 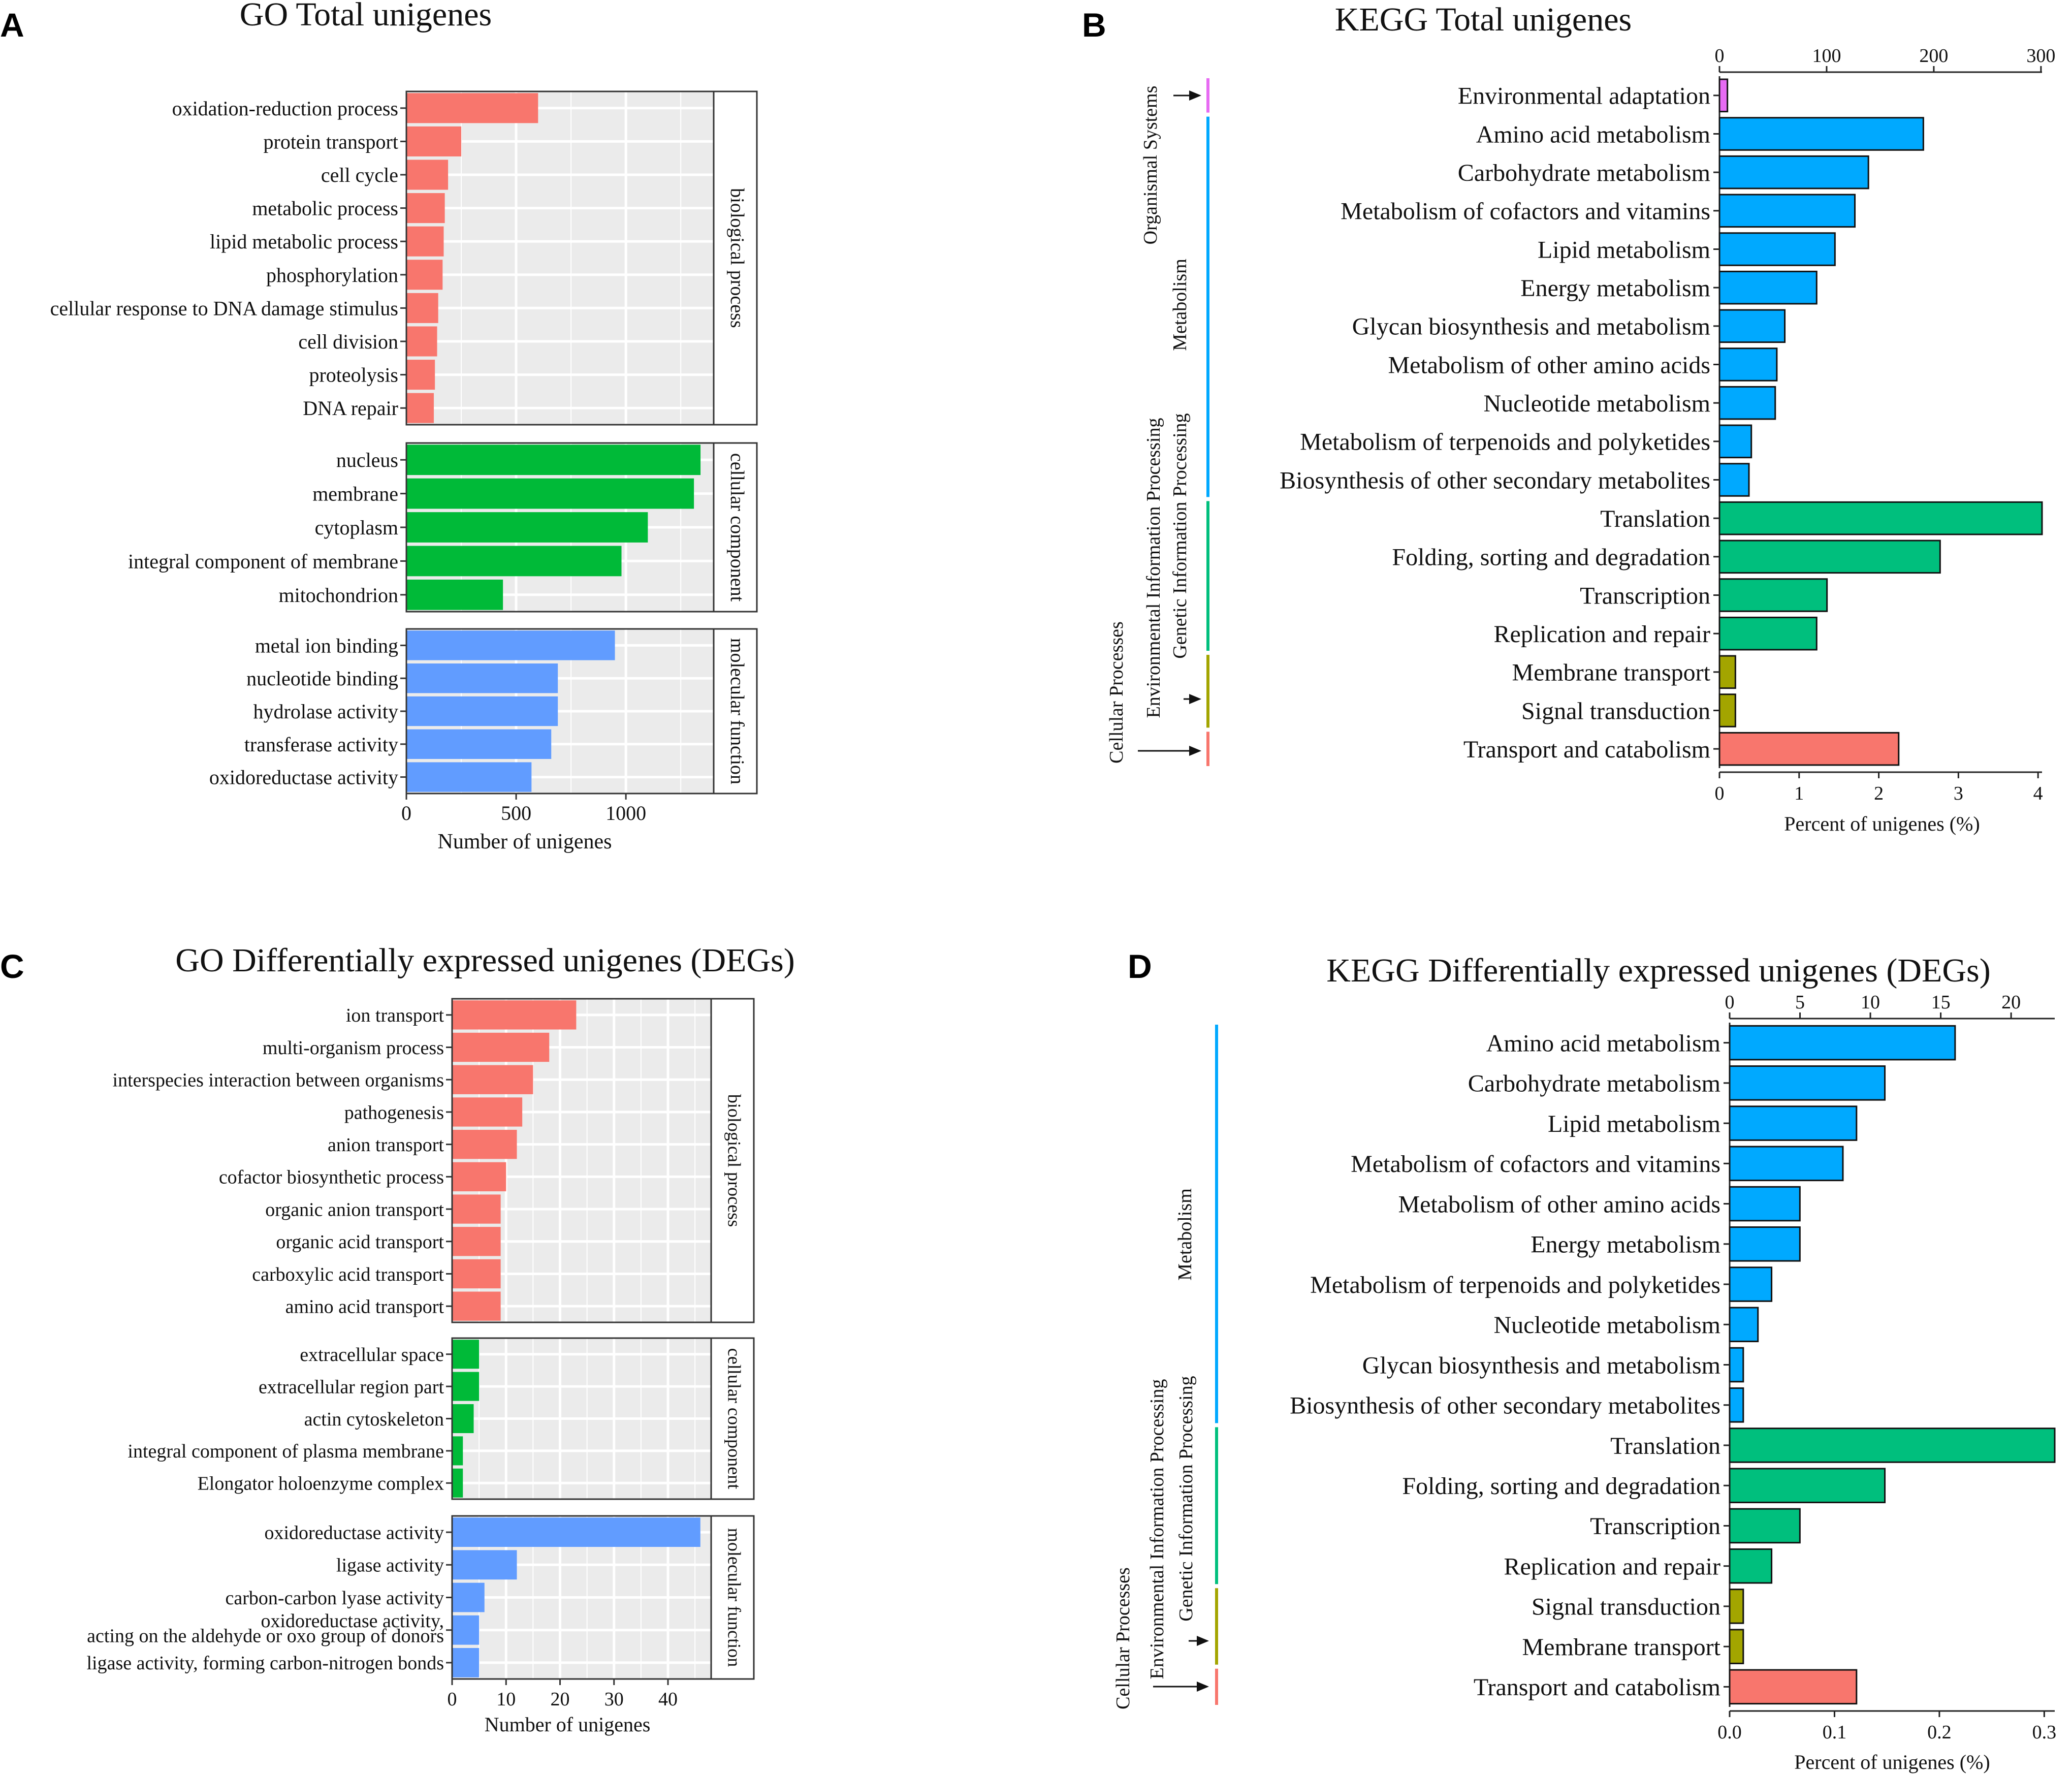 I want to click on x-tick-label: 20, so click(x=560, y=1699).